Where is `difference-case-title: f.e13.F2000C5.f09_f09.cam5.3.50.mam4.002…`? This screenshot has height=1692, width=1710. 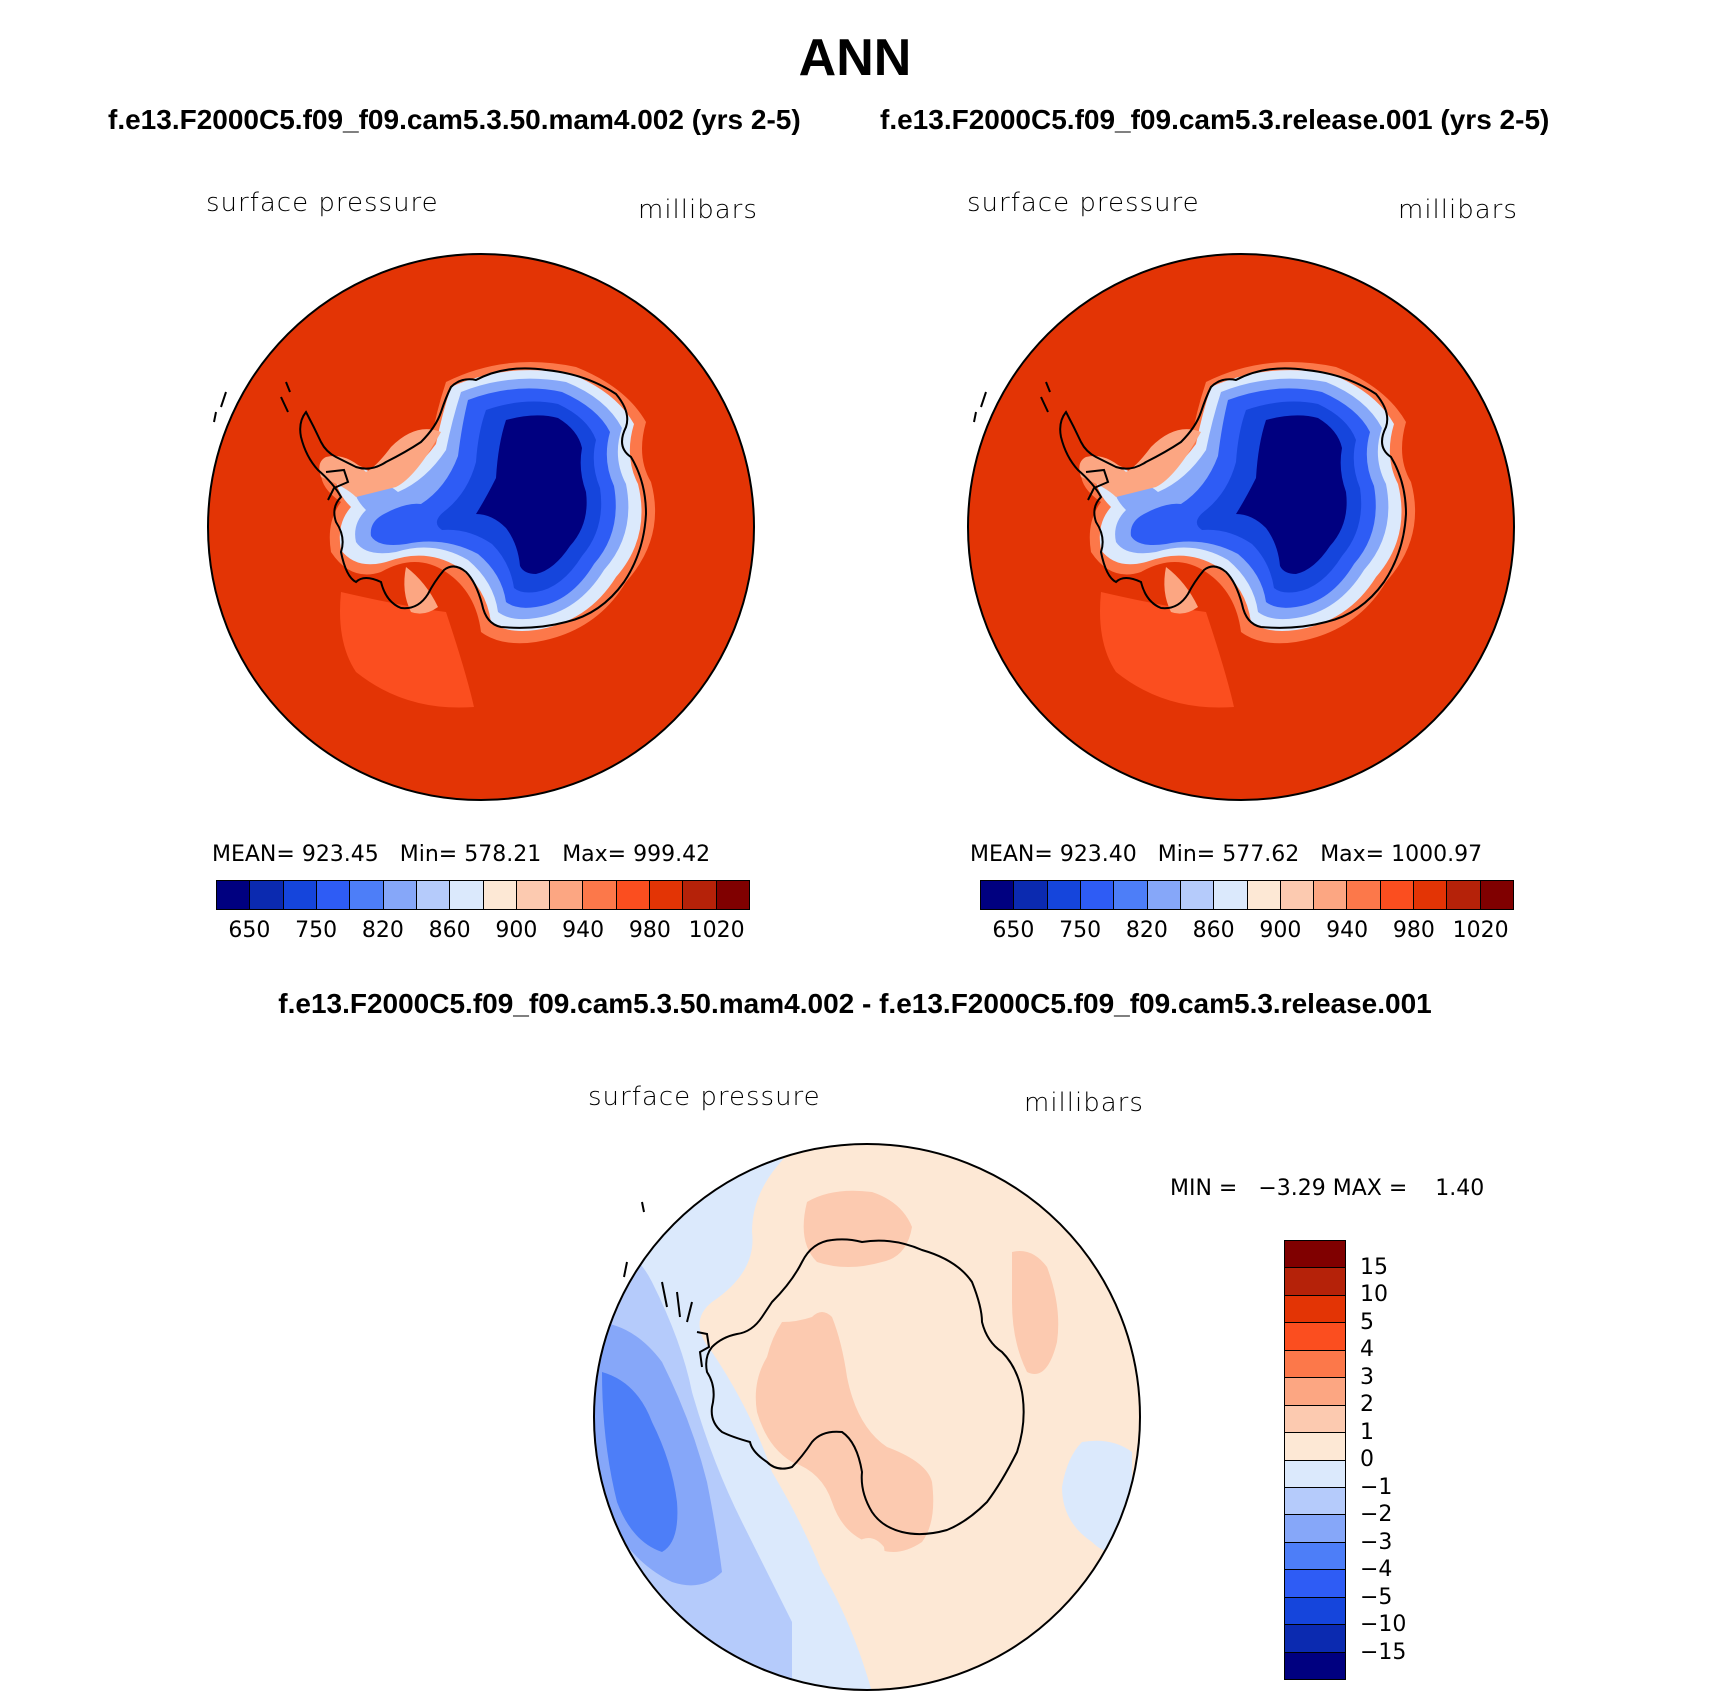
difference-case-title: f.e13.F2000C5.f09_f09.cam5.3.50.mam4.002… is located at coordinates (855, 1003).